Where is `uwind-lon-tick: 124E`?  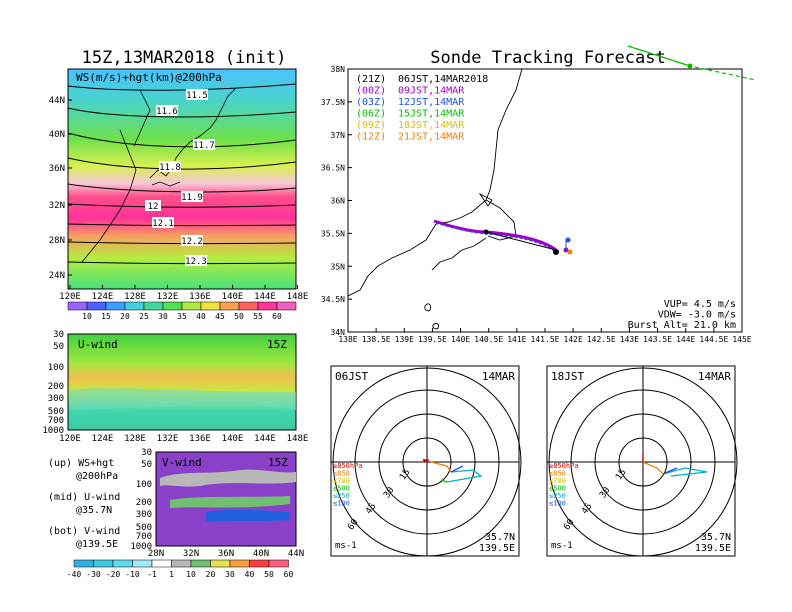 uwind-lon-tick: 124E is located at coordinates (103, 439).